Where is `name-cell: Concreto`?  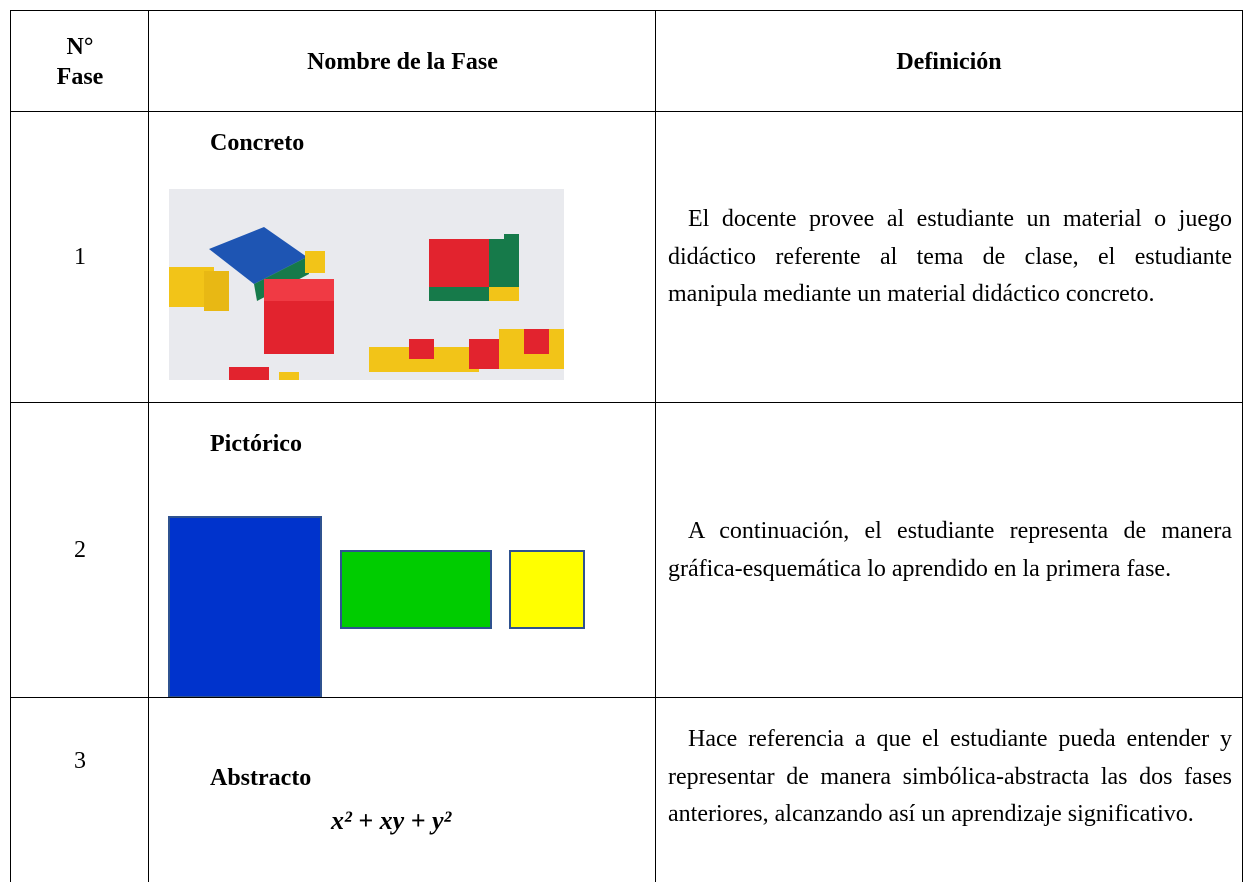
name-cell: Concreto is located at coordinates (402, 257).